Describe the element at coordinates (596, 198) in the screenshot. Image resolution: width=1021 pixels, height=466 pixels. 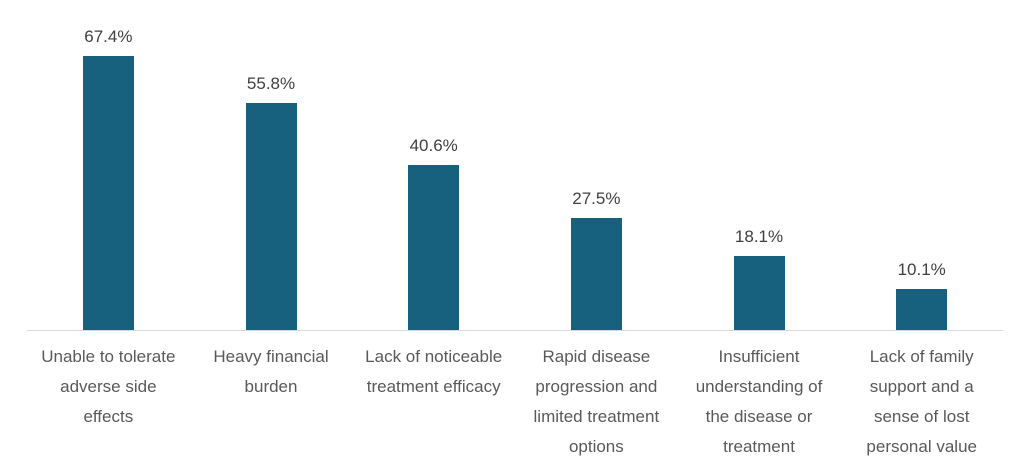
I see `bar-value-label: 27.5%` at that location.